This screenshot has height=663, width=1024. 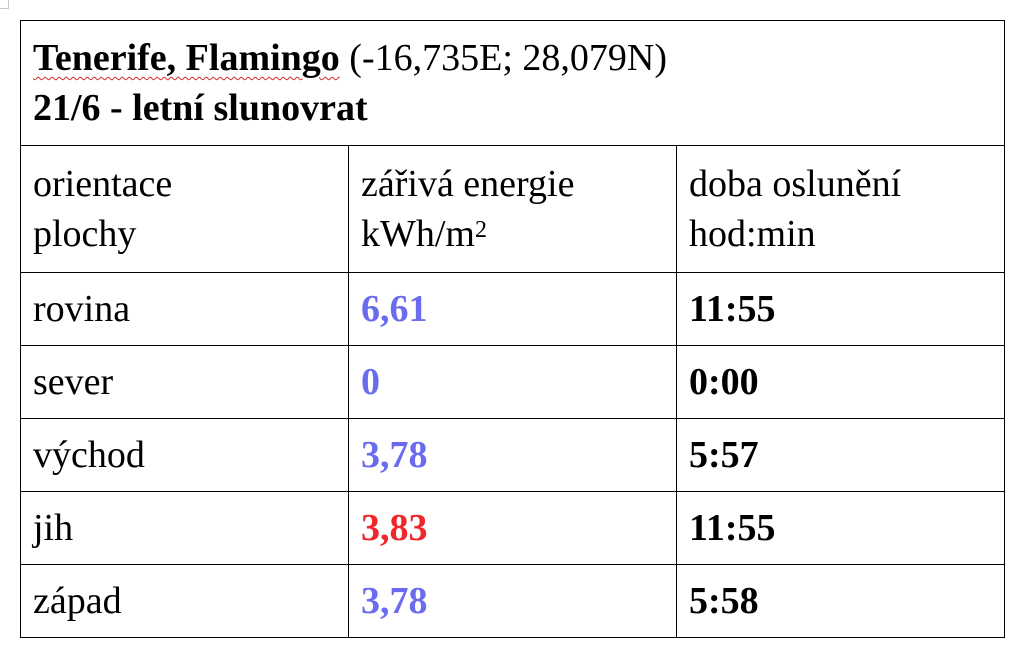 I want to click on table-row: východ 3,78 5:57, so click(x=513, y=455).